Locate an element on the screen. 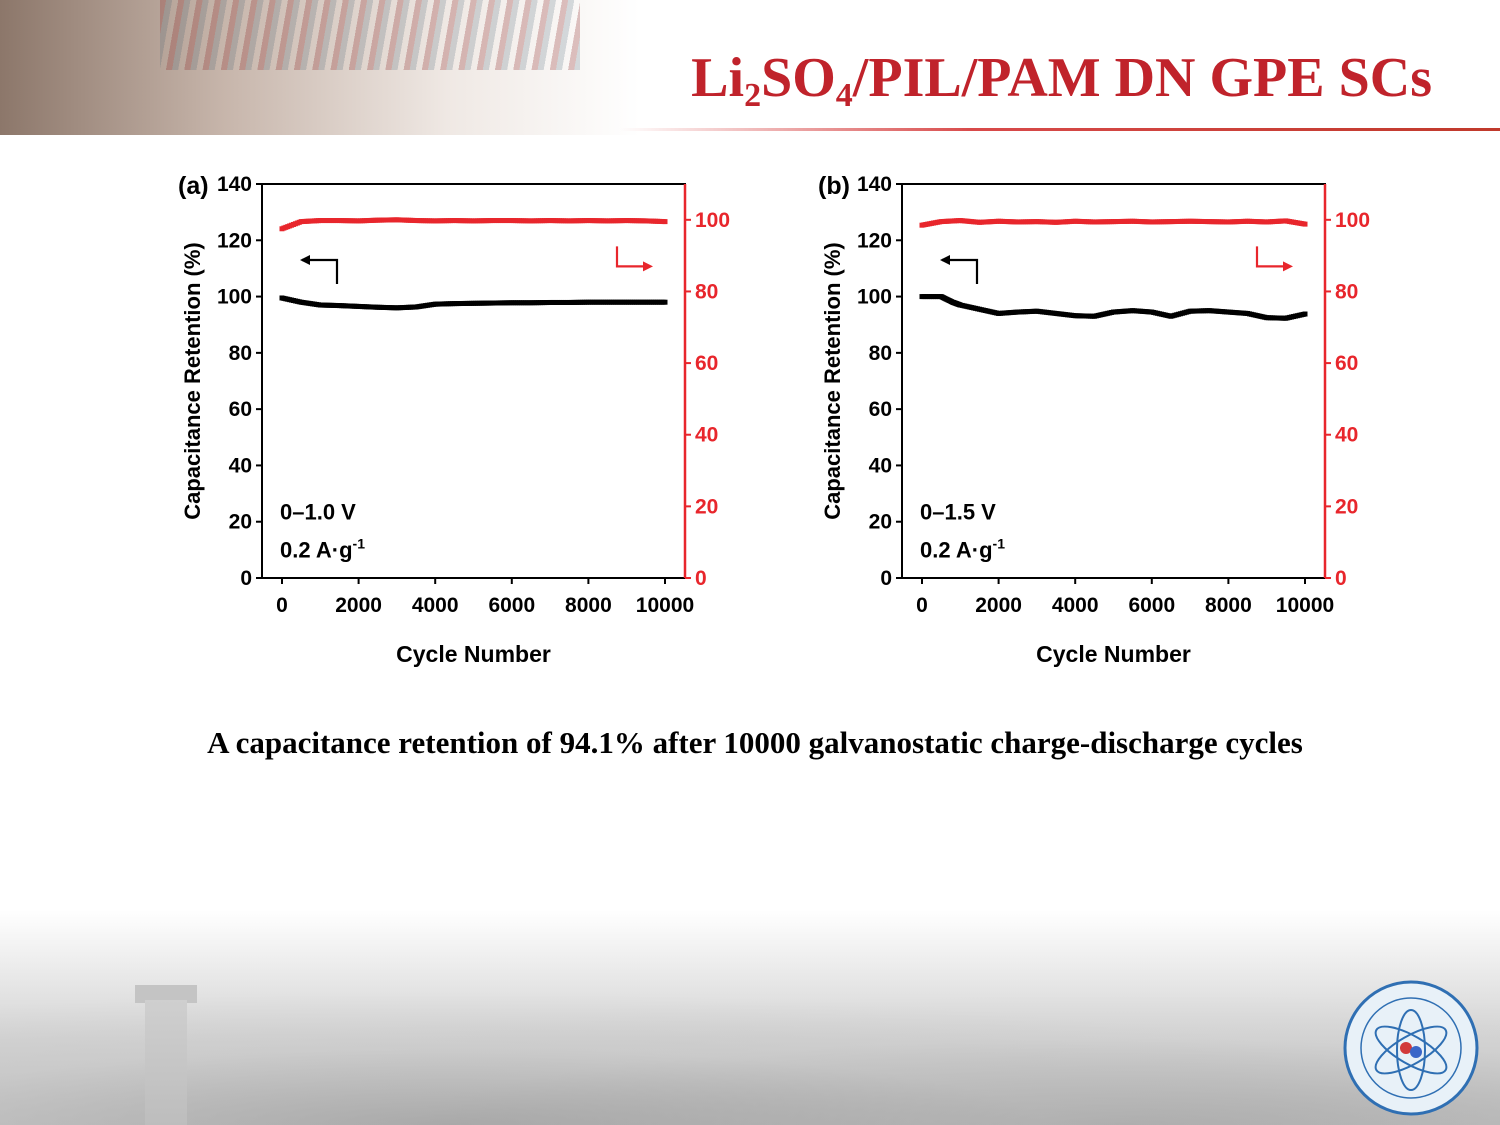 The width and height of the screenshot is (1500, 1125). slide-title: Li2SO4/PIL/PAM DN GPE SCs is located at coordinates (1061, 80).